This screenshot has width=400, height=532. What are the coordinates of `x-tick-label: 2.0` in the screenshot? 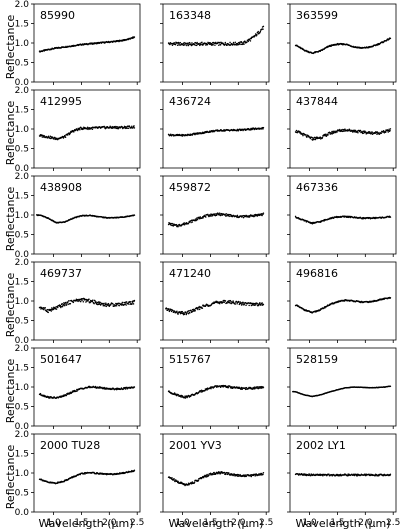 It's located at (365, 523).